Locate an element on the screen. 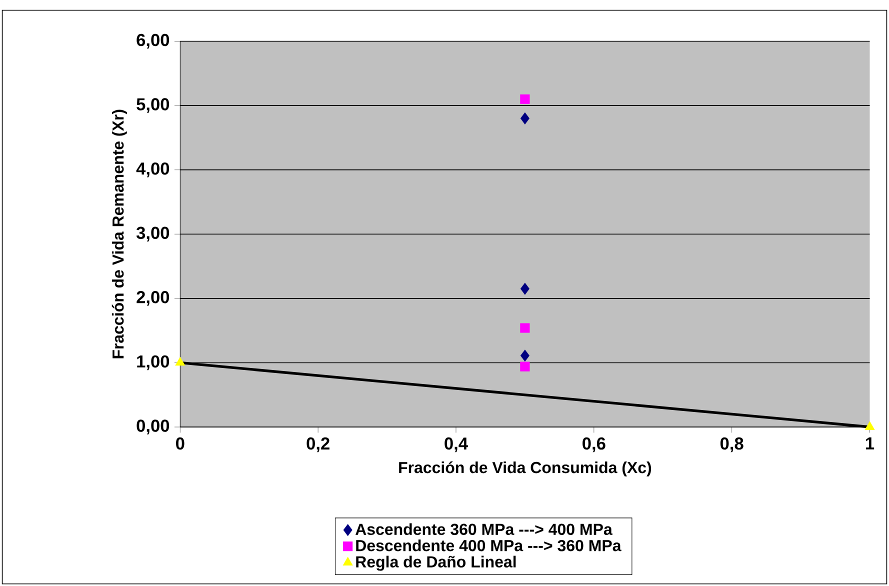 This screenshot has height=586, width=889. x-tick-label: 0 is located at coordinates (180, 443).